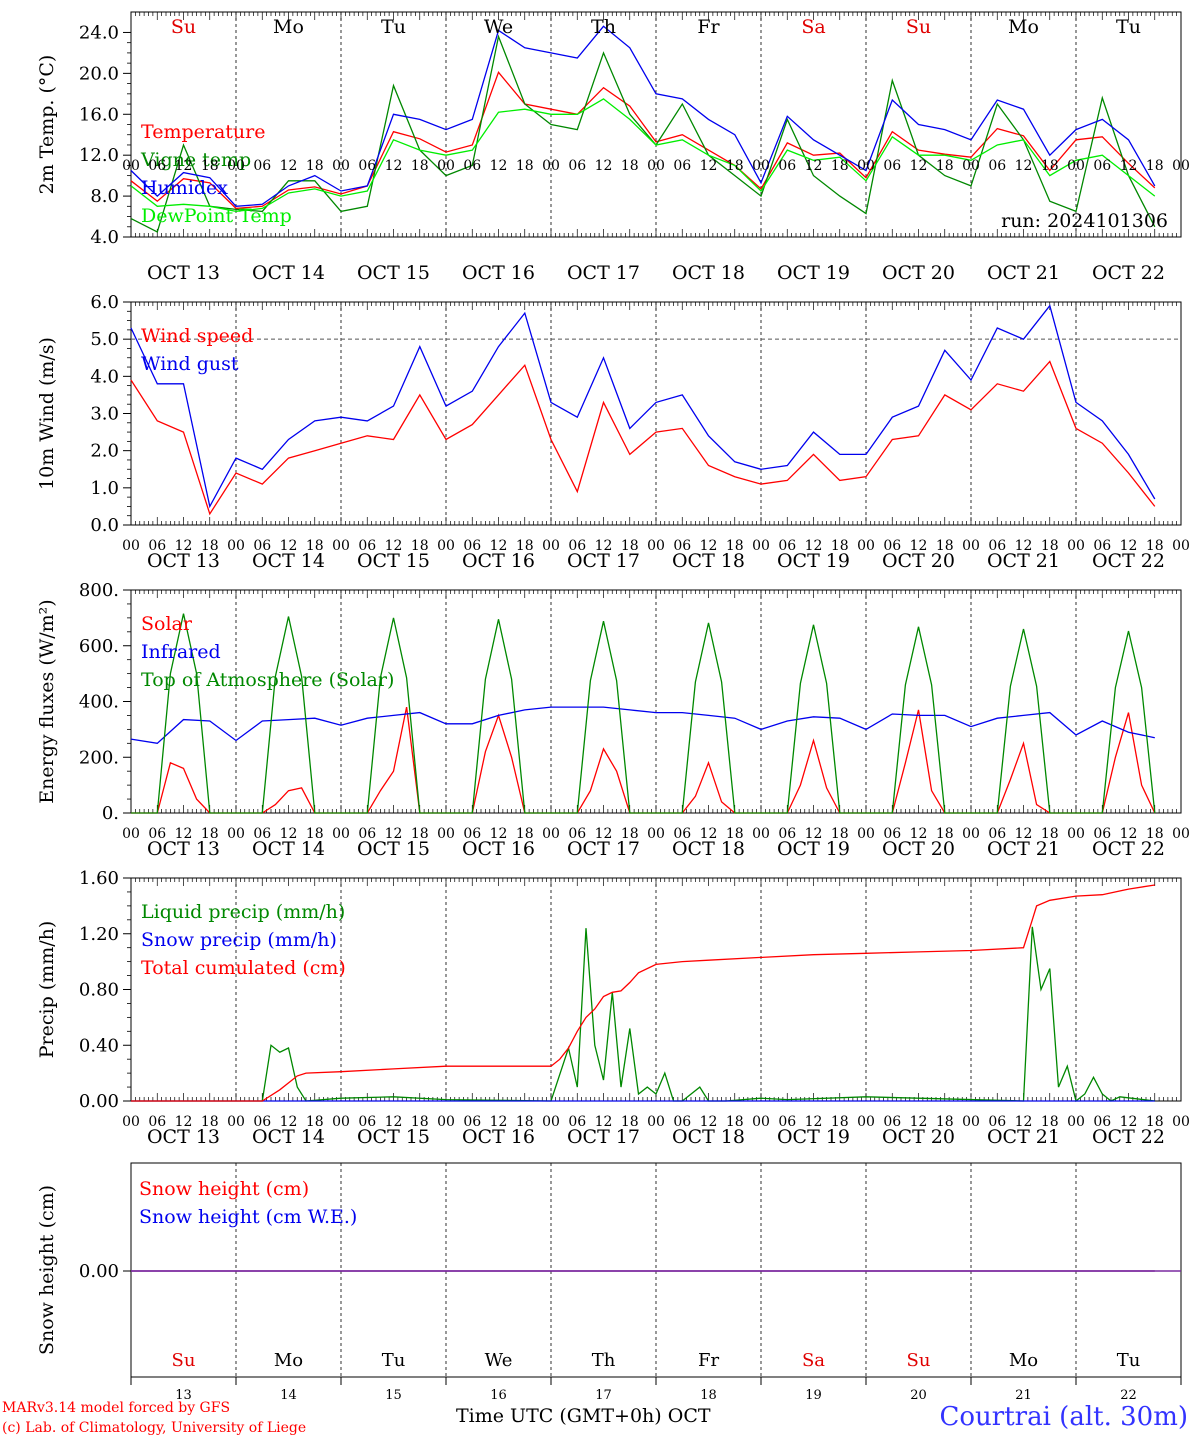 The height and width of the screenshot is (1445, 1194). I want to click on model-credit: MARv3.14 model forced by GFS, so click(116, 1408).